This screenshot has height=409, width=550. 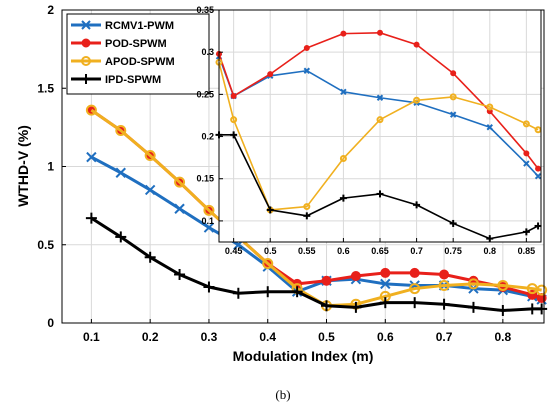 I want to click on main-y-tick-label: 1, so click(x=50, y=167).